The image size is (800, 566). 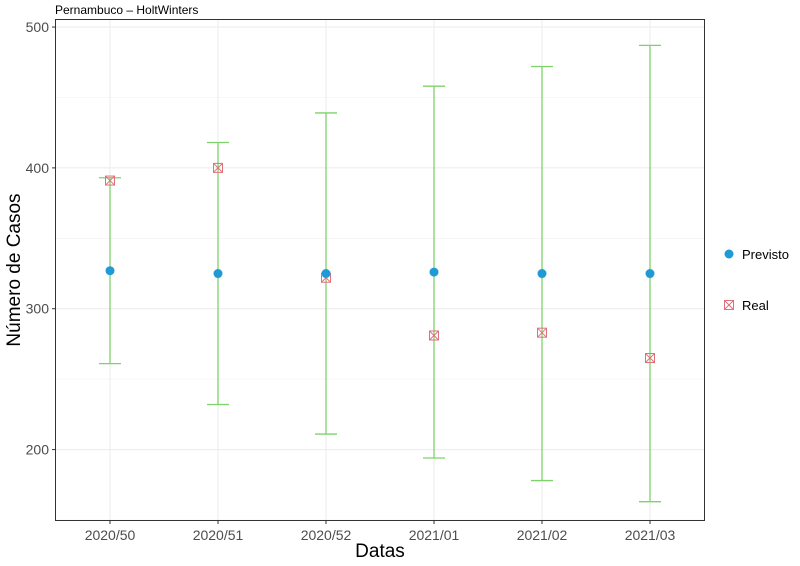 I want to click on legend: Previsto Real, so click(x=756, y=280).